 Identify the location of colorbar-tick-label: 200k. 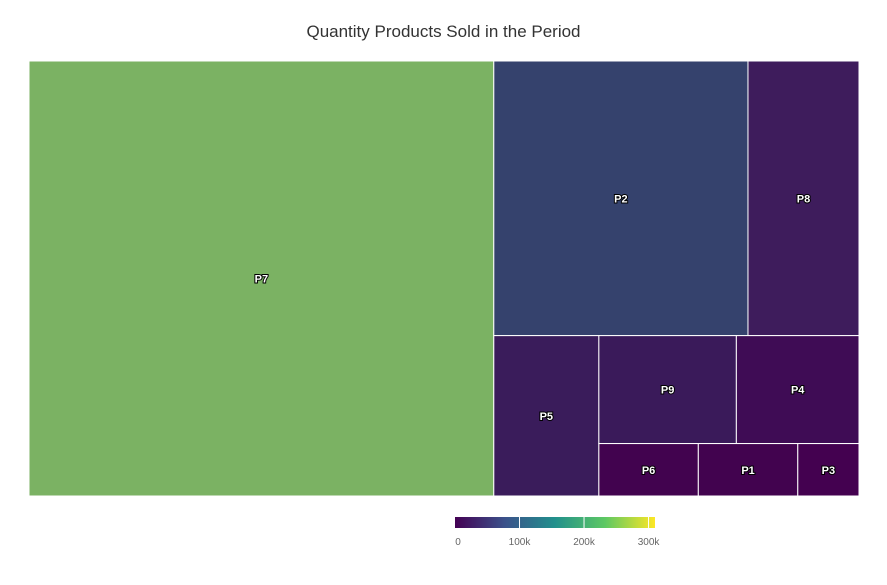
(584, 542).